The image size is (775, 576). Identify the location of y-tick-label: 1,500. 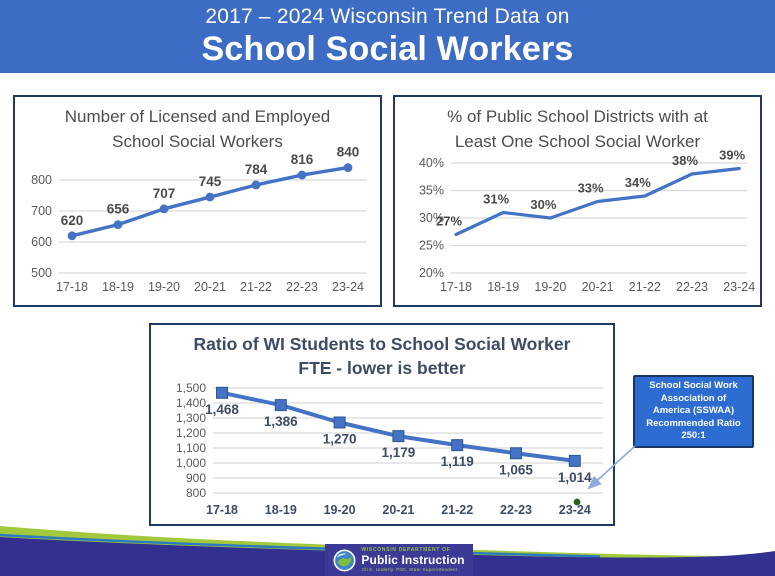
(191, 388).